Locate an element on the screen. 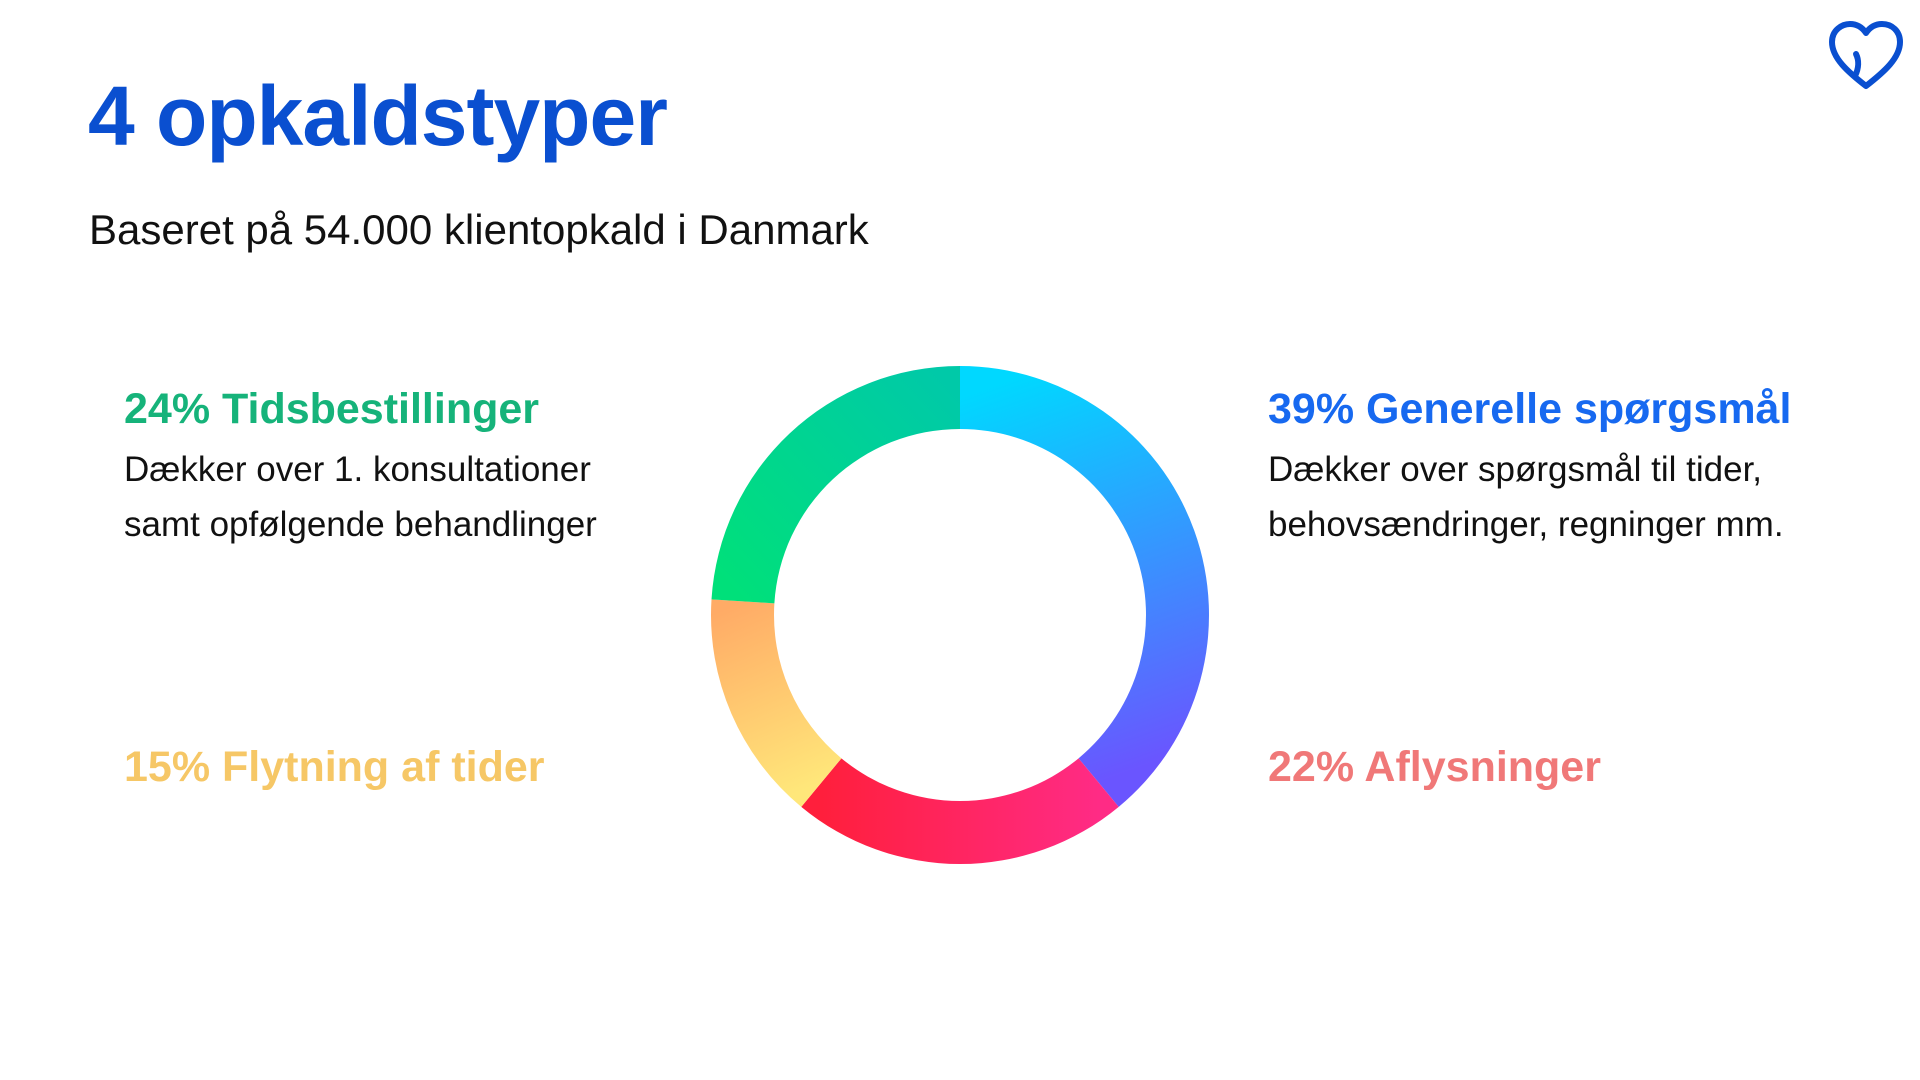  heart-outline-icon is located at coordinates (1866, 55).